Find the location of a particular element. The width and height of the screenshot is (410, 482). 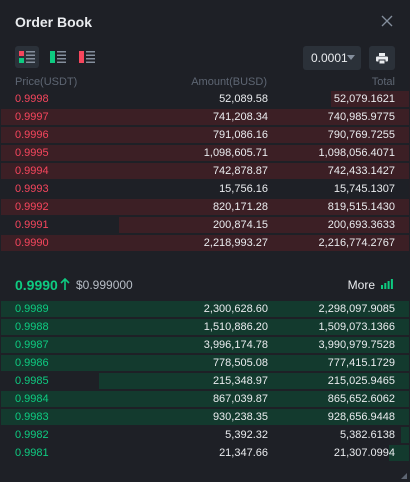

bid-row: 0.9987 3,996,174.78 3,990,979.7528 is located at coordinates (205, 345).